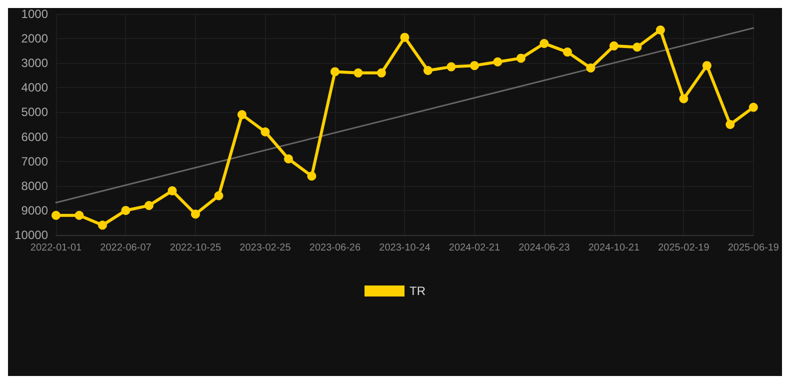  I want to click on x-tick-label: 2025-02-19, so click(684, 248).